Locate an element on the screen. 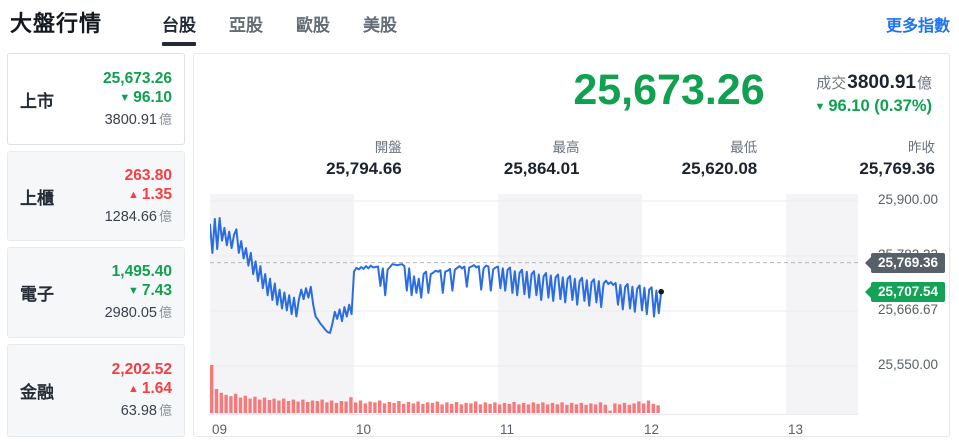 Image resolution: width=959 pixels, height=445 pixels. last-price-badge: 25,707.54 is located at coordinates (905, 291).